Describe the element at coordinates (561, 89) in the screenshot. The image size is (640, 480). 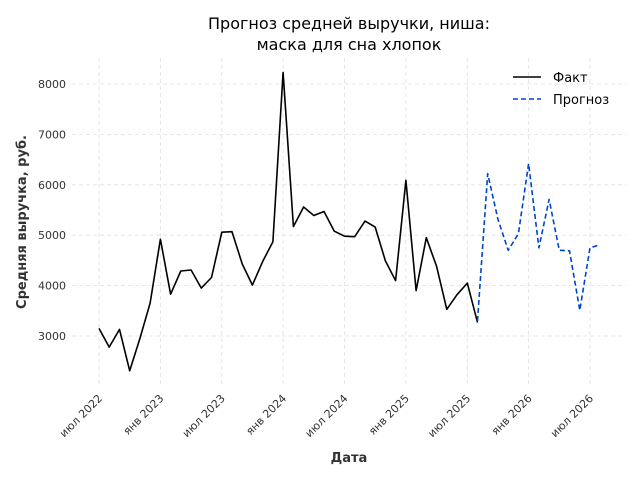
I see `legend: Факт Прогноз` at that location.